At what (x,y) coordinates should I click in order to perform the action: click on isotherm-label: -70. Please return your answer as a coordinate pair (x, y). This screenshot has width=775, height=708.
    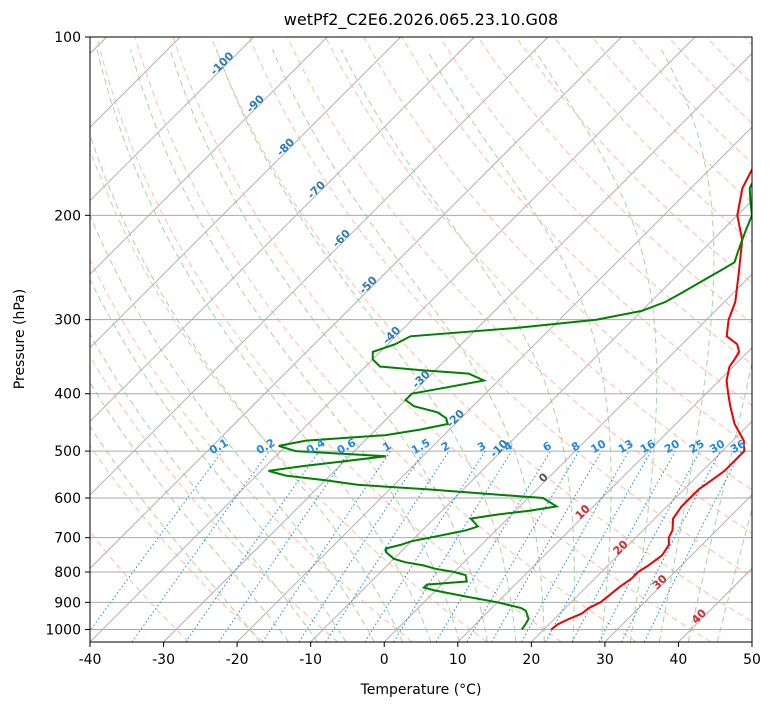
    Looking at the image, I should click on (316, 189).